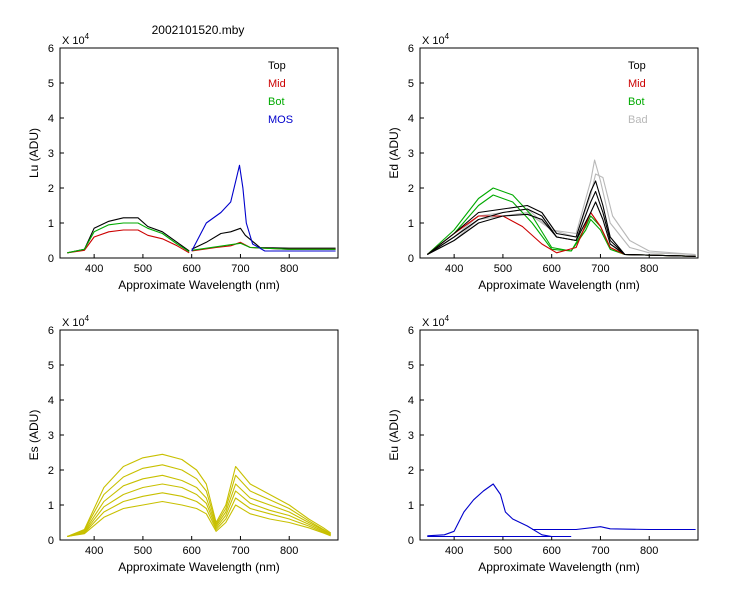 Image resolution: width=750 pixels, height=600 pixels. What do you see at coordinates (638, 120) in the screenshot?
I see `legend-entry-bad: Bad` at bounding box center [638, 120].